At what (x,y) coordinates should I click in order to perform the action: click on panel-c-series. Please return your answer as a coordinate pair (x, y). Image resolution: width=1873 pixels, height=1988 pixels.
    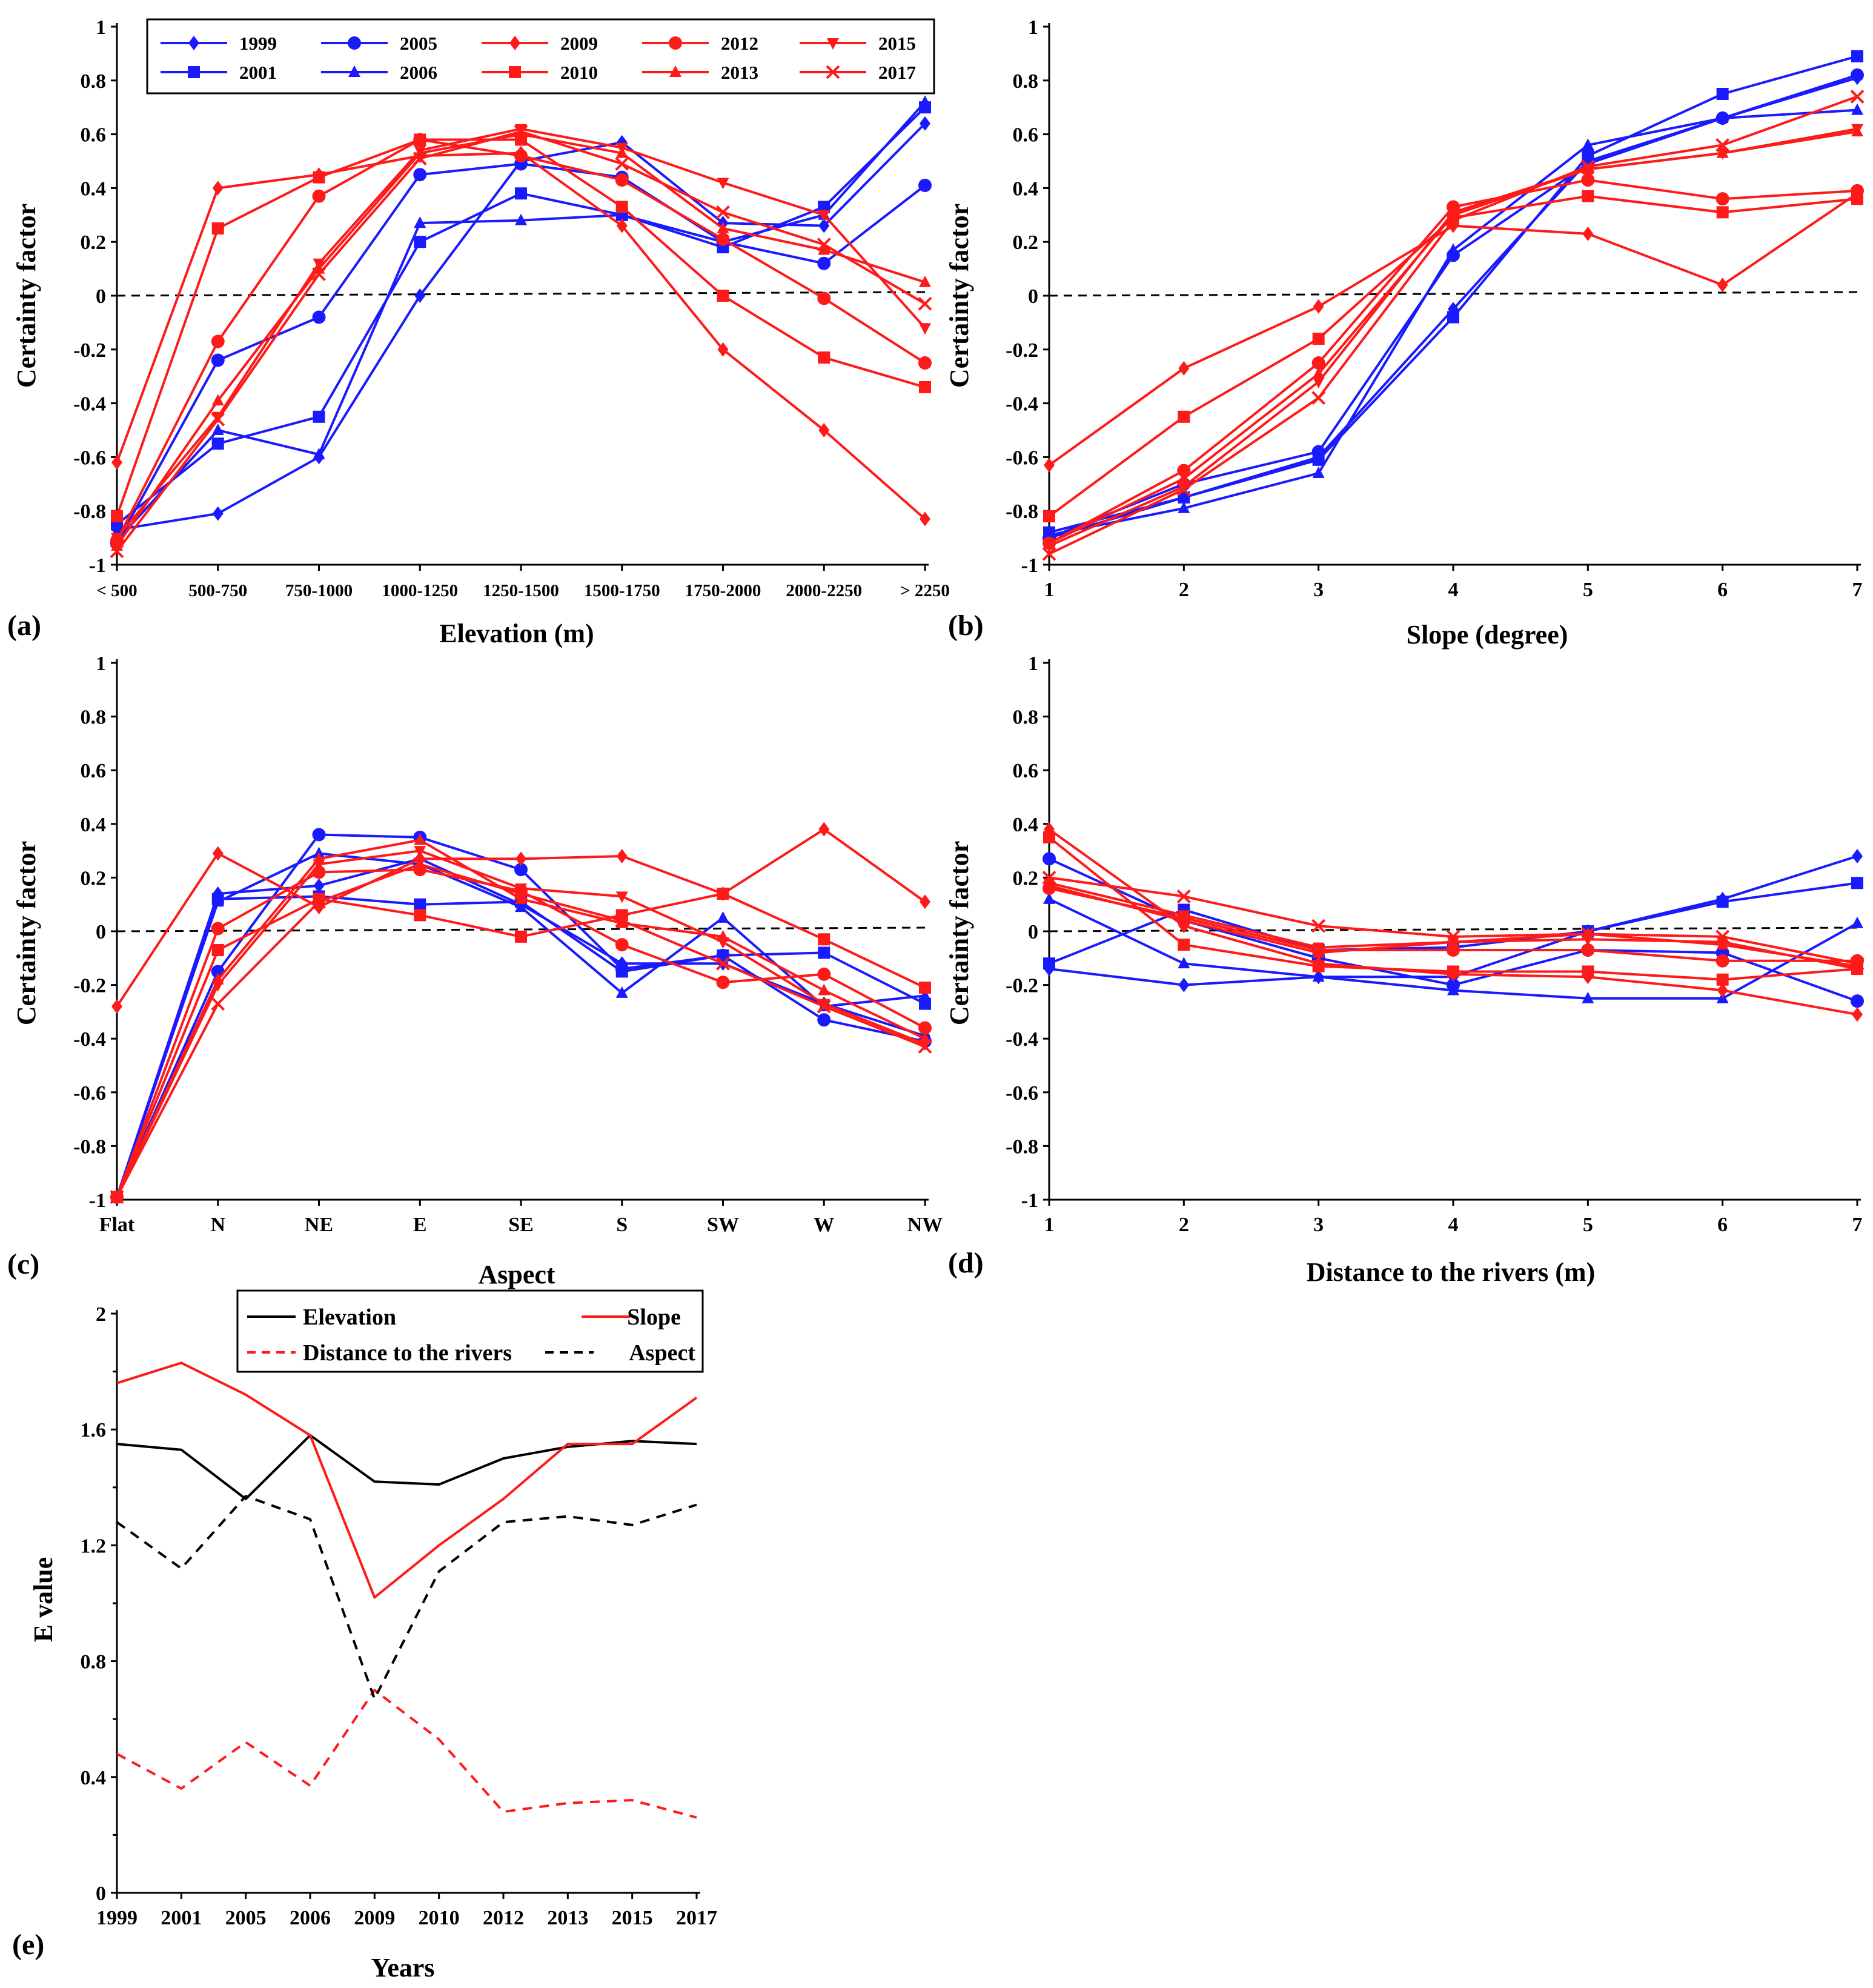
    Looking at the image, I should click on (521, 1013).